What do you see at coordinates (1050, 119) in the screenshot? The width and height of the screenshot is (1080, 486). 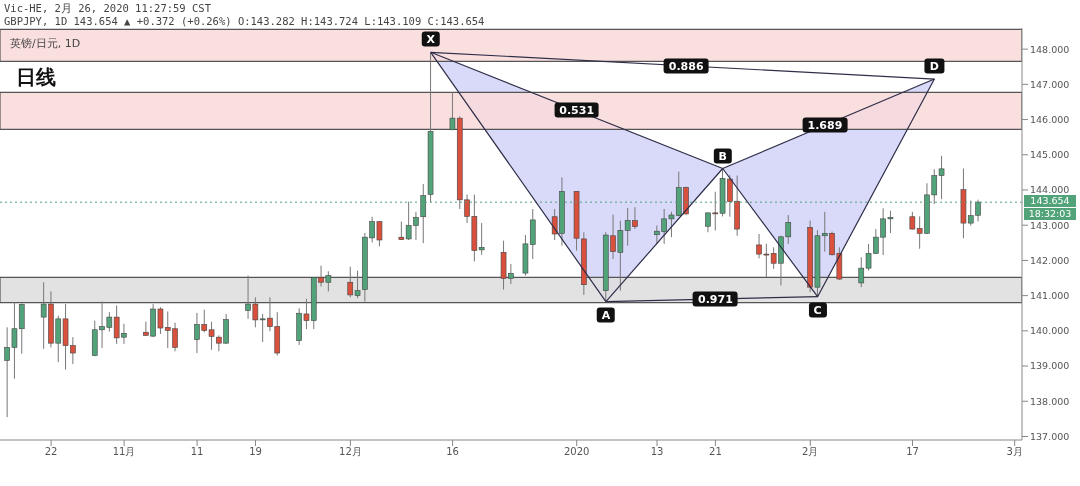 I see `y-tick-label: 146.000` at bounding box center [1050, 119].